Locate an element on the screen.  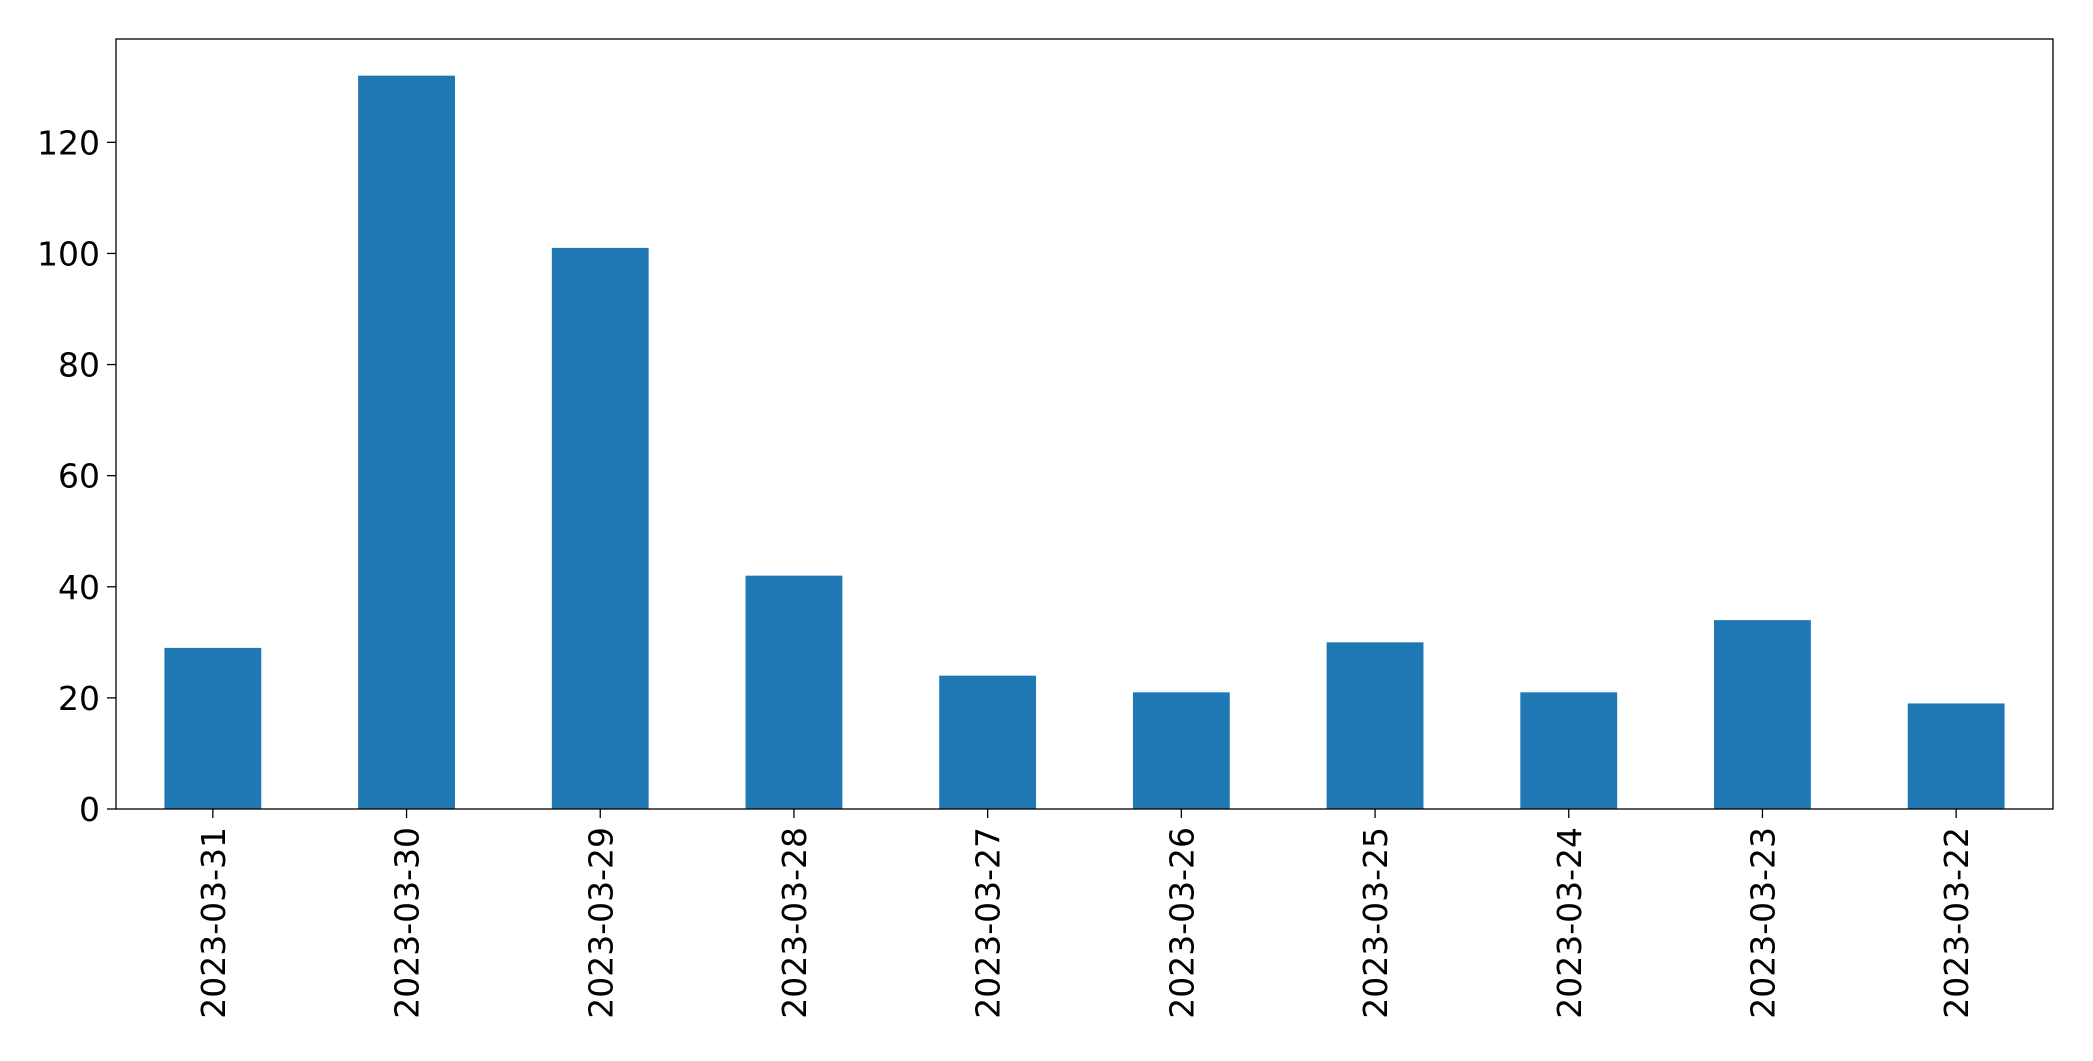
x-tick-label: 2023-03-23 is located at coordinates (1762, 923).